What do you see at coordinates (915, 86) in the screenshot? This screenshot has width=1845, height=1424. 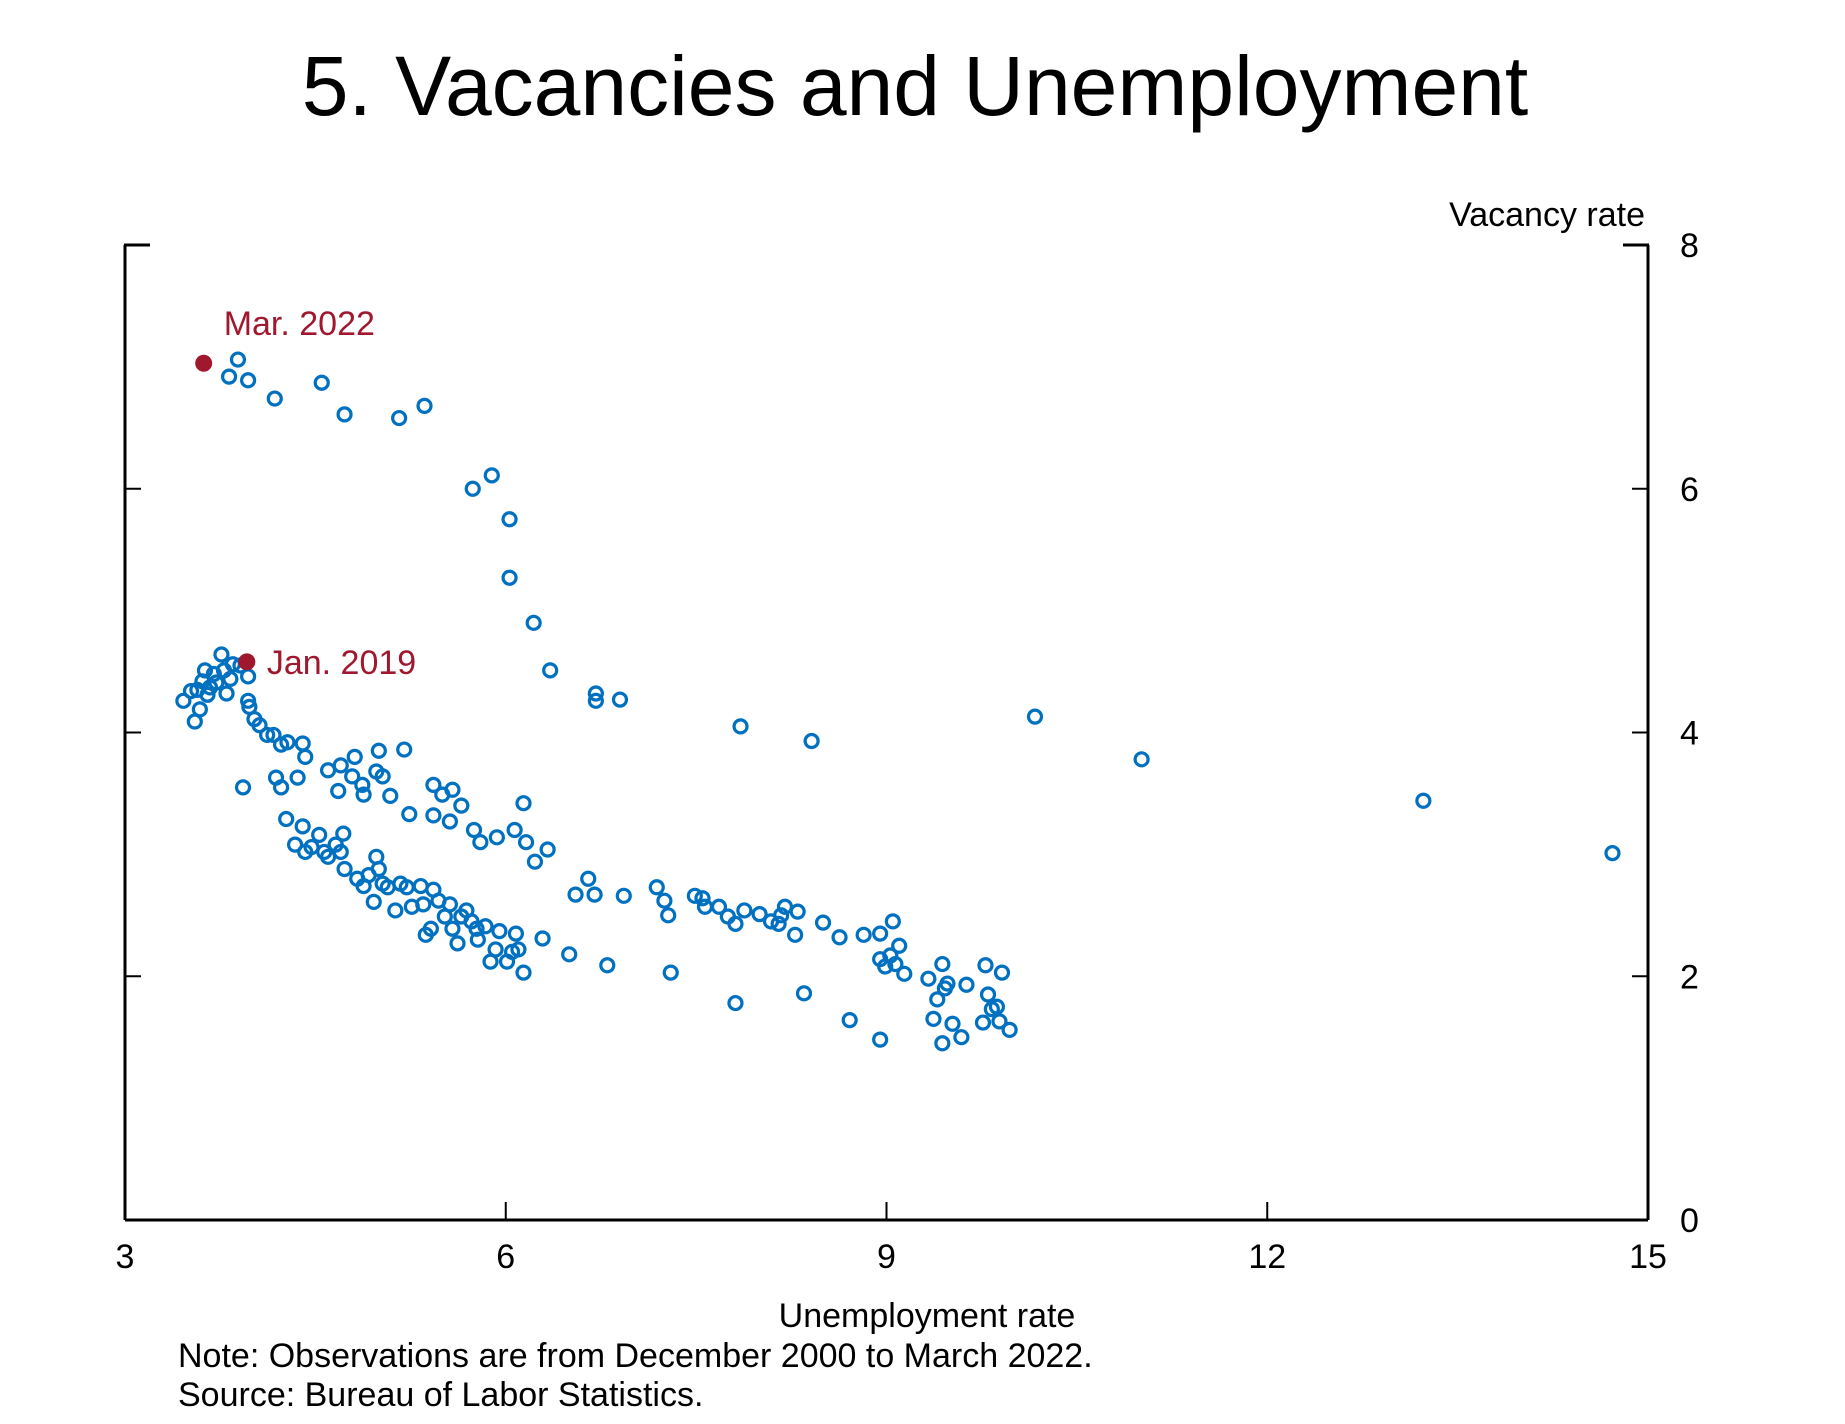 I see `chart-title: 5. Vacancies and Unemployment` at bounding box center [915, 86].